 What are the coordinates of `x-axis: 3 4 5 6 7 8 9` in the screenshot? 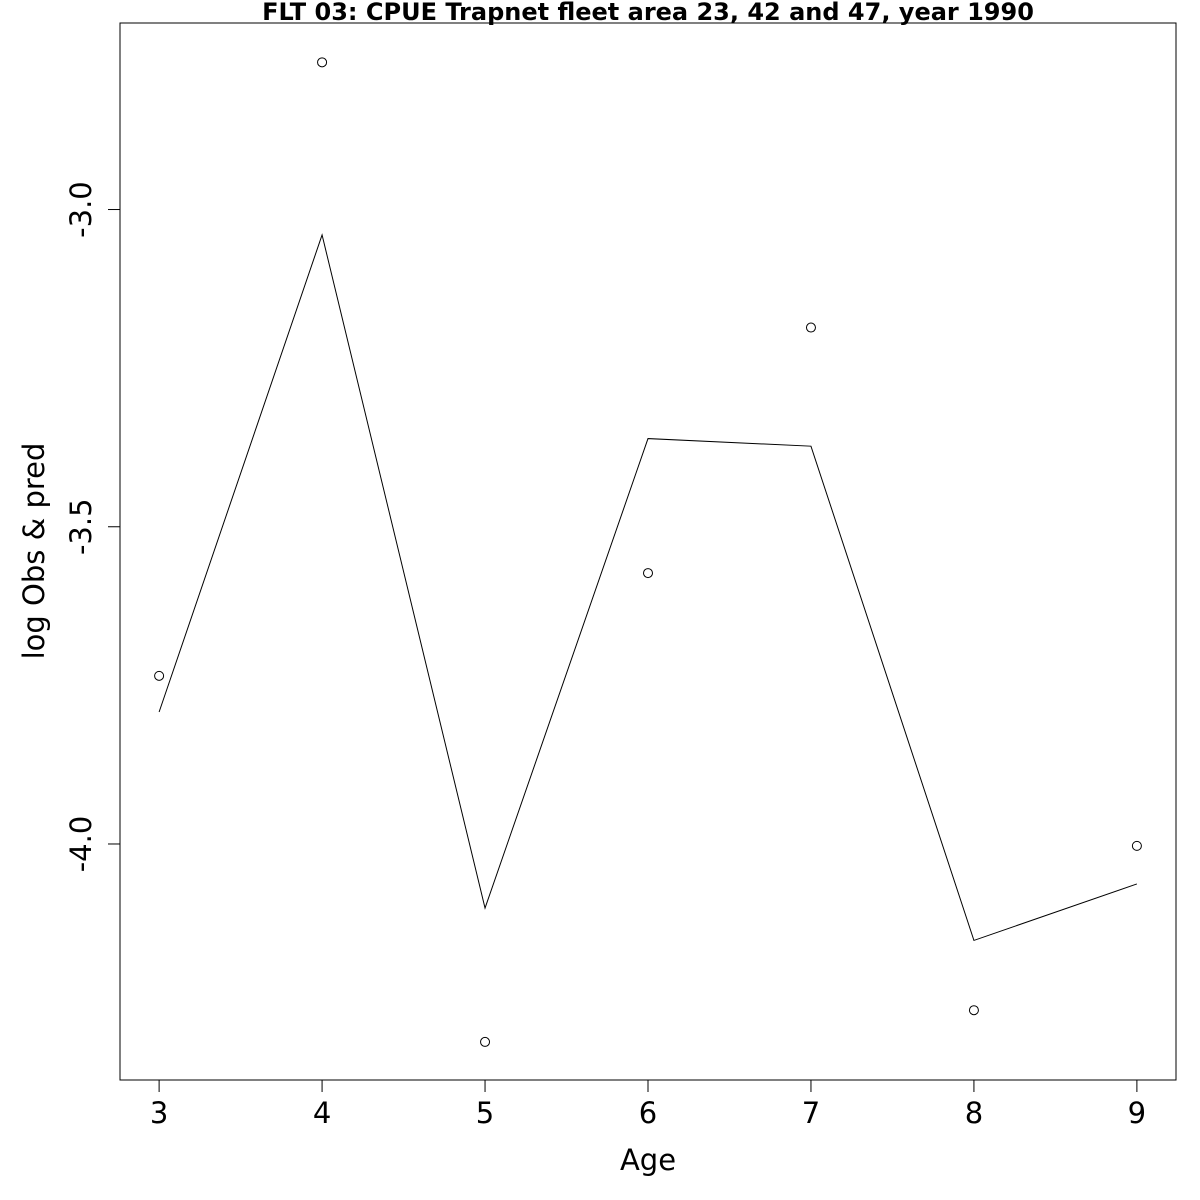 It's located at (648, 1104).